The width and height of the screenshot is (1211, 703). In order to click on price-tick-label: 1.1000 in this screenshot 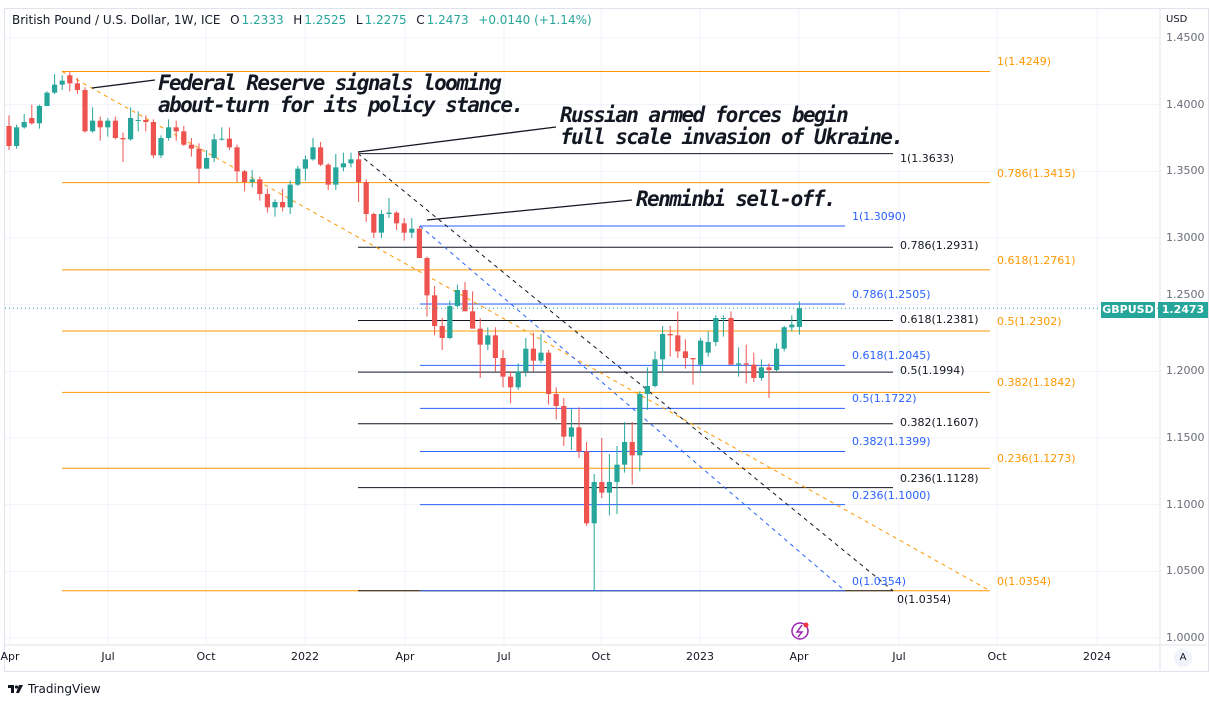, I will do `click(1185, 504)`.